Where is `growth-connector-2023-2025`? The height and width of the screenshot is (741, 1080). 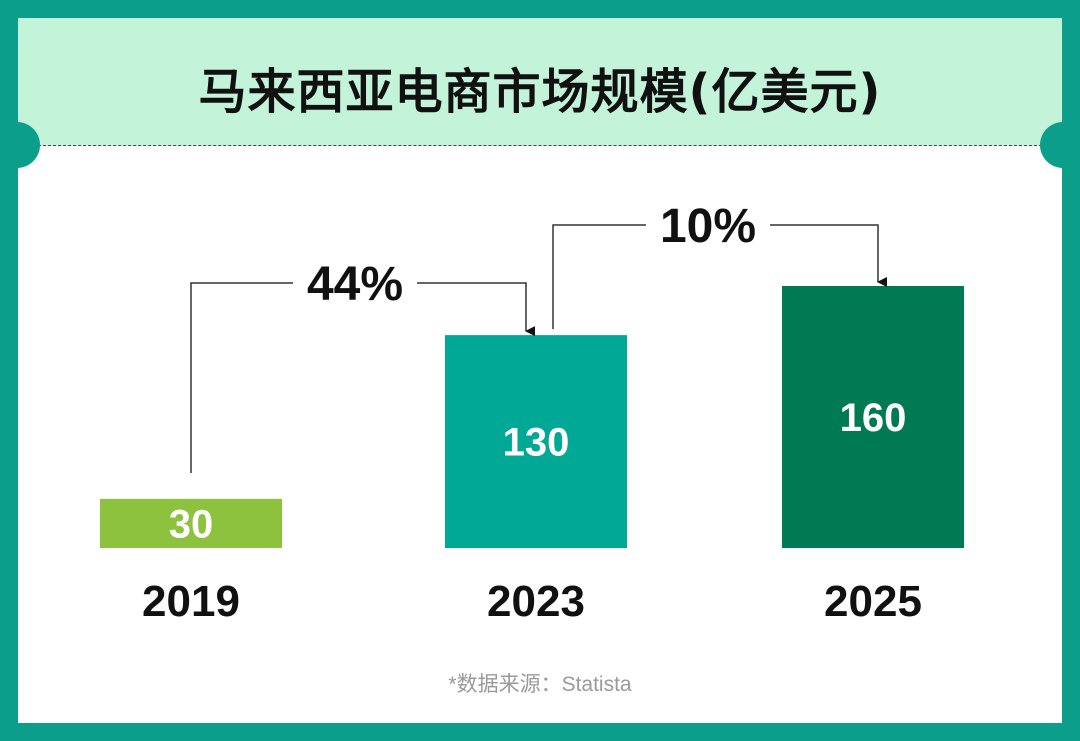
growth-connector-2023-2025 is located at coordinates (715, 277).